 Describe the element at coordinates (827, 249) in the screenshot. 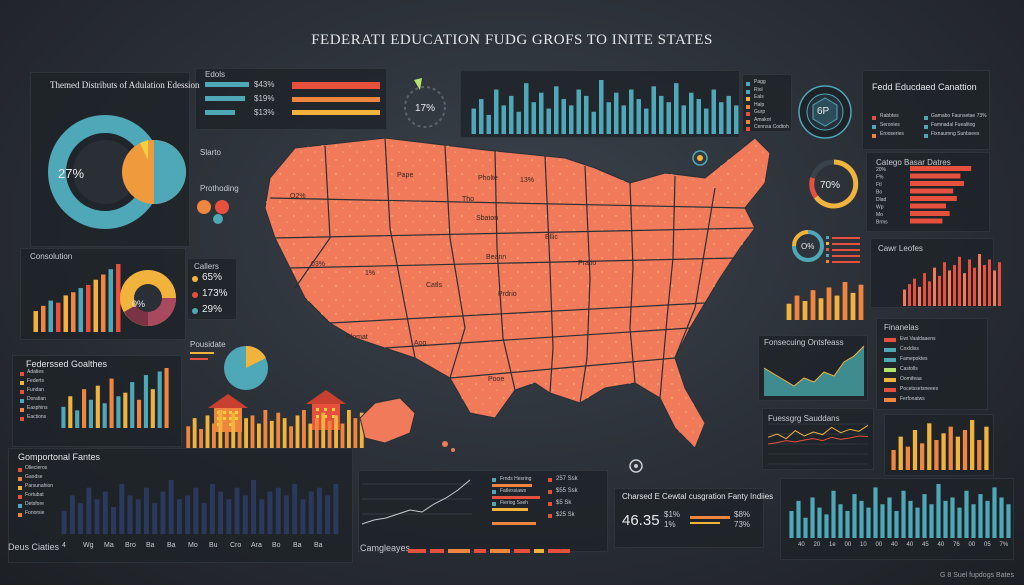

I see `gauge-small-swatch` at that location.